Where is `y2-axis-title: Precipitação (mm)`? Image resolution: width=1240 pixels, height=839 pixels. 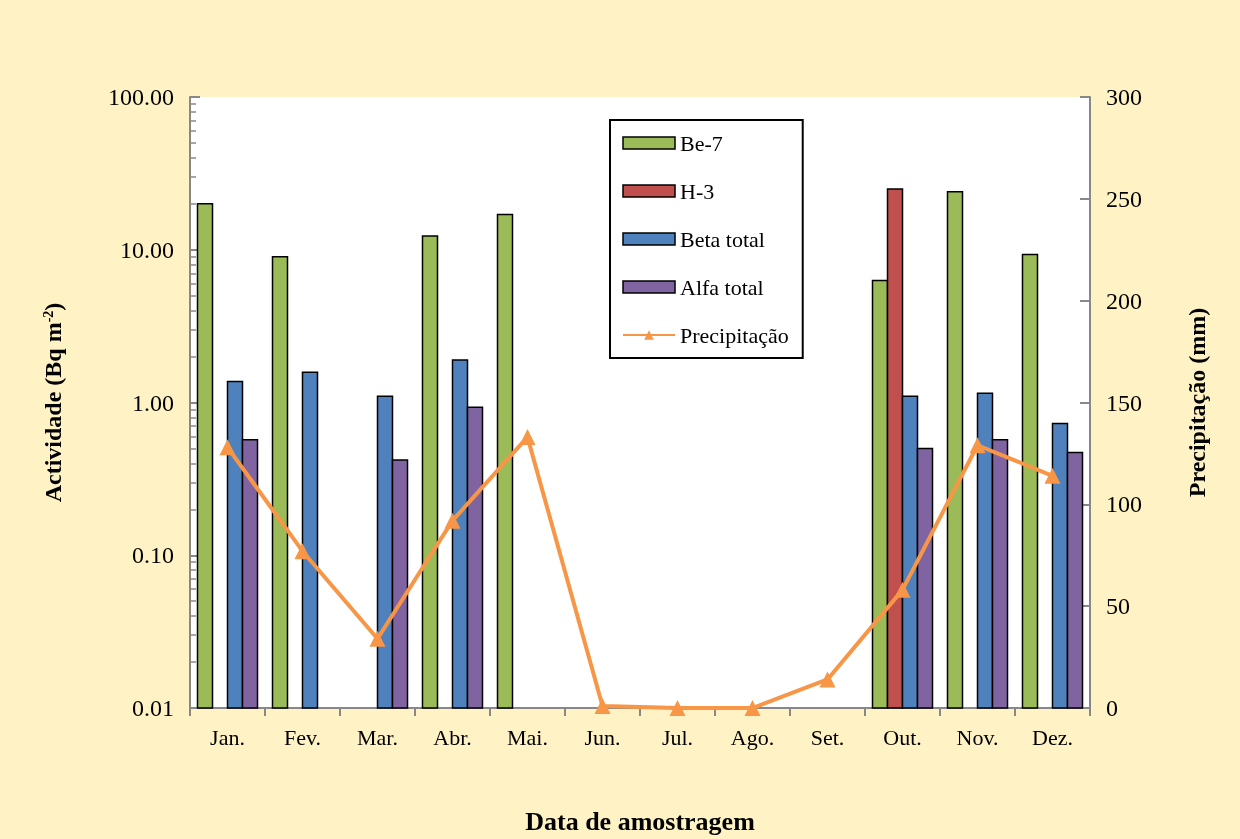
y2-axis-title: Precipitação (mm) is located at coordinates (1197, 402).